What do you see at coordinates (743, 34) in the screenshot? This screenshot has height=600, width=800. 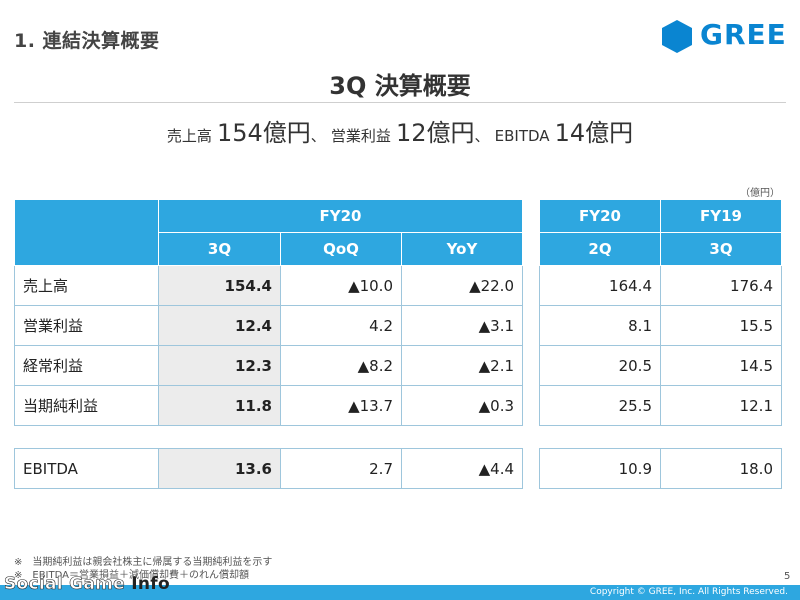 I see `logo-text: GREE` at bounding box center [743, 34].